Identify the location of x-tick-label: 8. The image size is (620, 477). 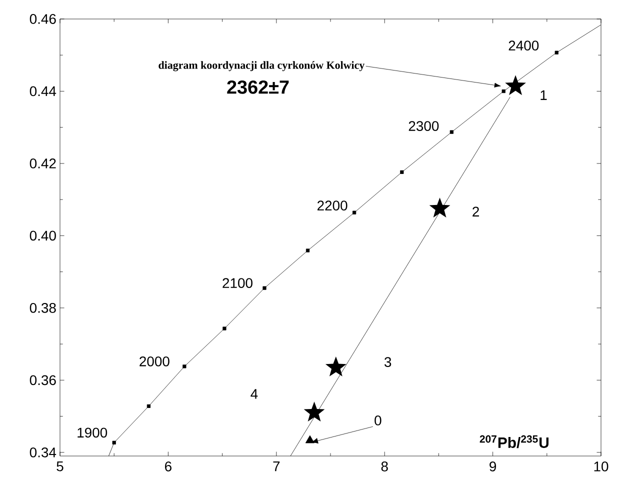
(384, 467).